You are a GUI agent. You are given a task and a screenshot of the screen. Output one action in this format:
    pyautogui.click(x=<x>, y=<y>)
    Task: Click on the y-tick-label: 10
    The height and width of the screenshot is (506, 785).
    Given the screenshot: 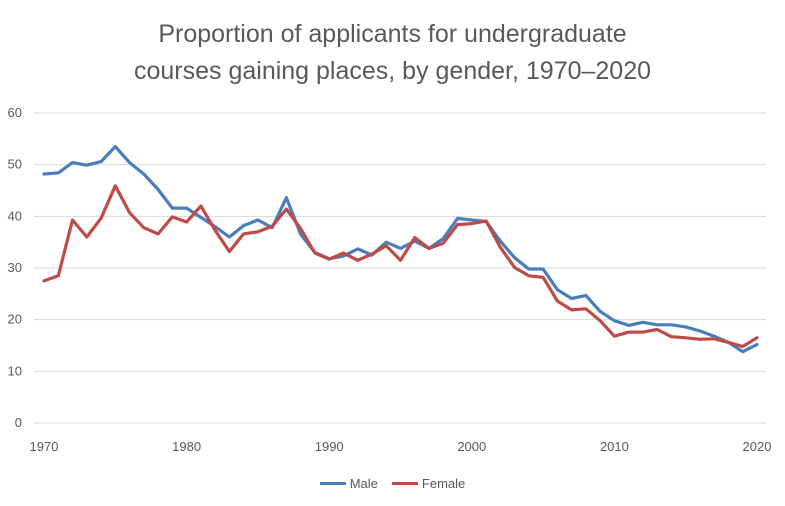 What is the action you would take?
    pyautogui.click(x=15, y=370)
    